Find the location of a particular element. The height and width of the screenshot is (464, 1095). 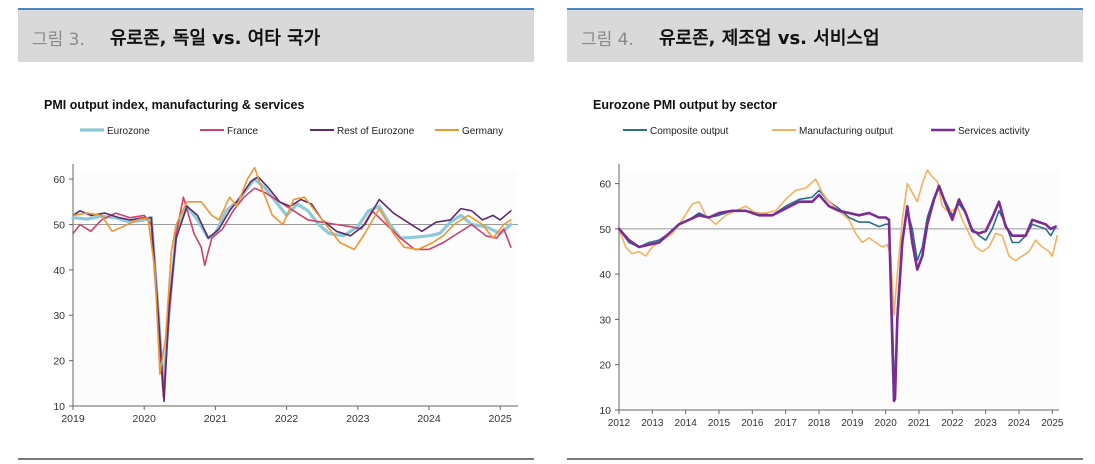

x-tick-label: 2016 is located at coordinates (752, 423).